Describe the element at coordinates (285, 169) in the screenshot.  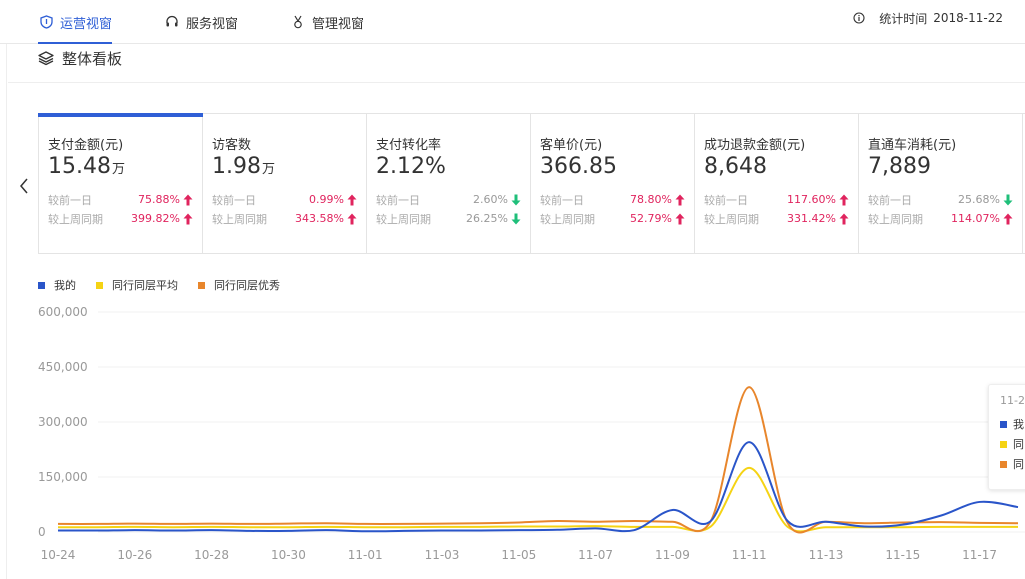
I see `metric-value: 1.98万` at that location.